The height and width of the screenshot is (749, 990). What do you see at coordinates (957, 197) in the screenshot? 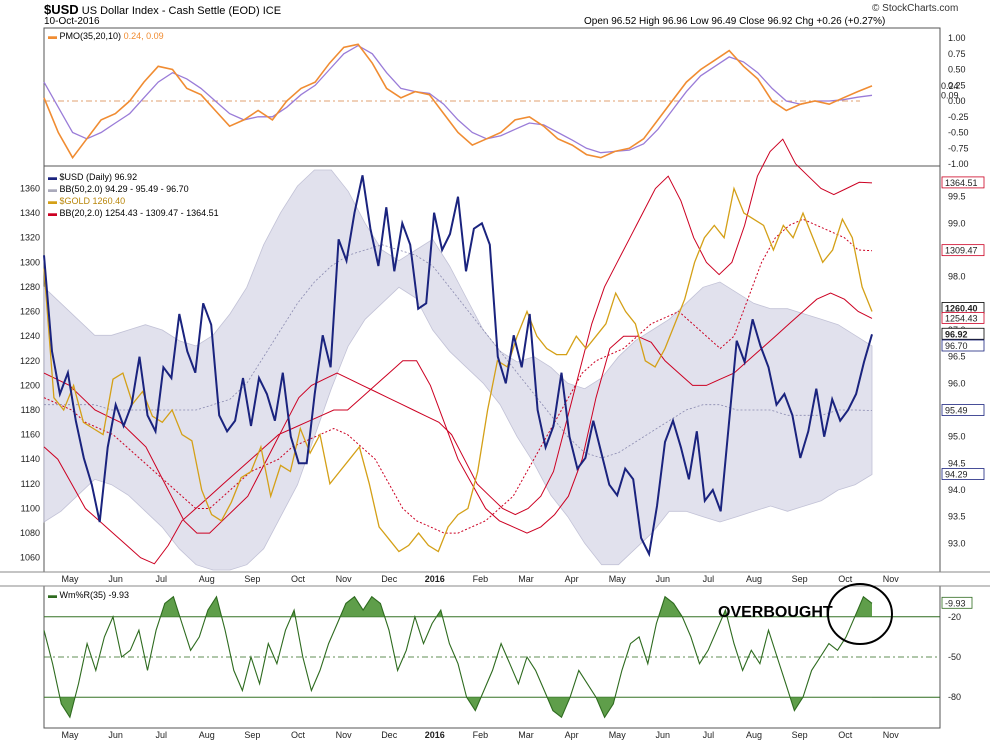
I see `price-right-tick: 99.5` at bounding box center [957, 197].